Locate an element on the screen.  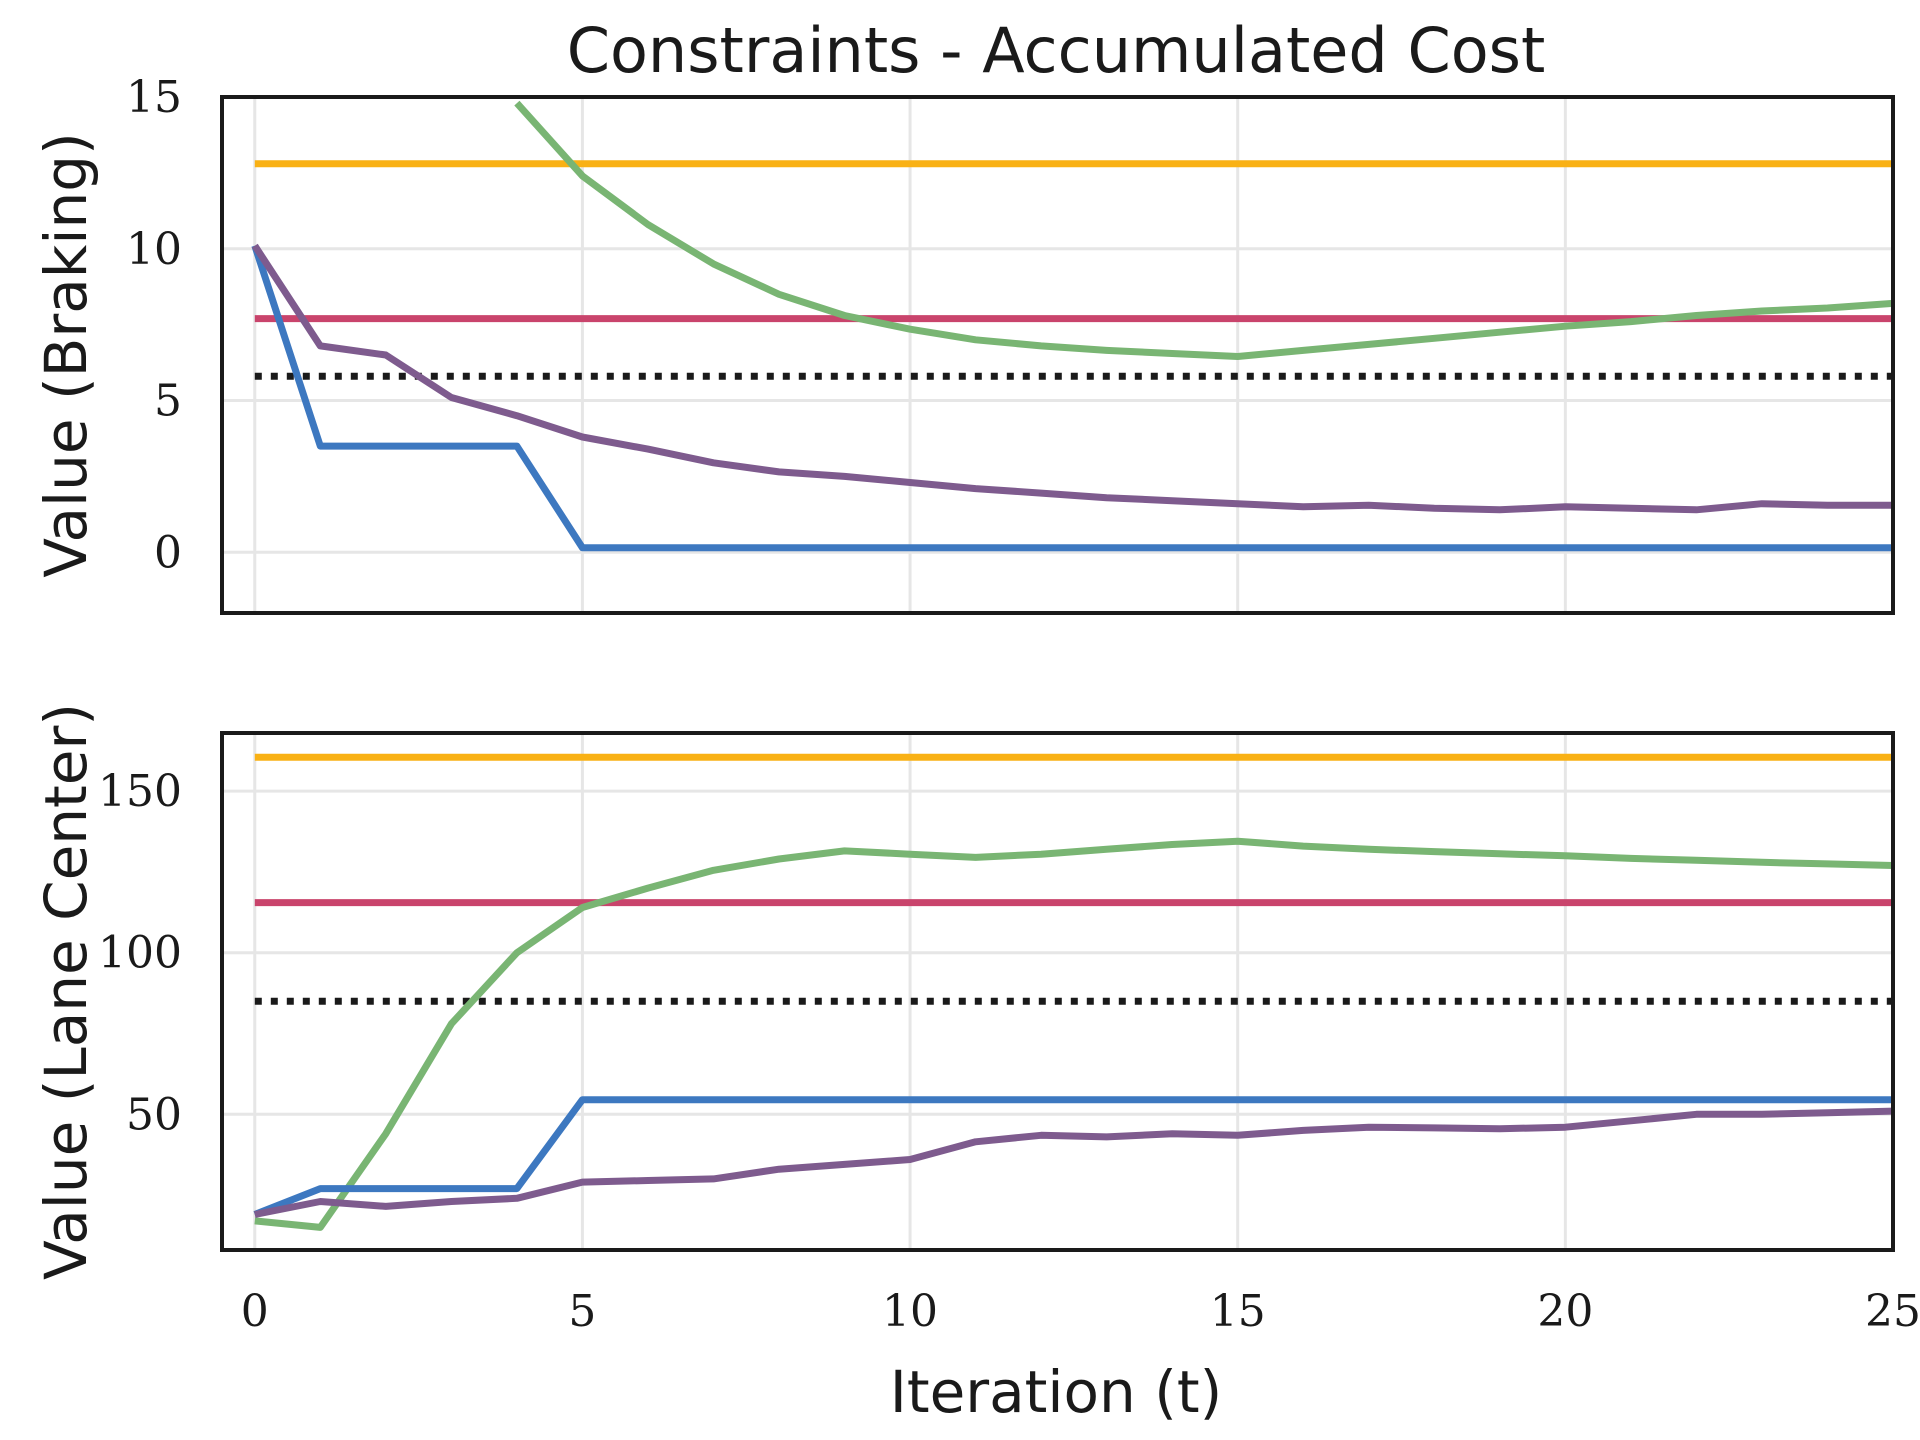
y-tick-label: 5 is located at coordinates (168, 401).